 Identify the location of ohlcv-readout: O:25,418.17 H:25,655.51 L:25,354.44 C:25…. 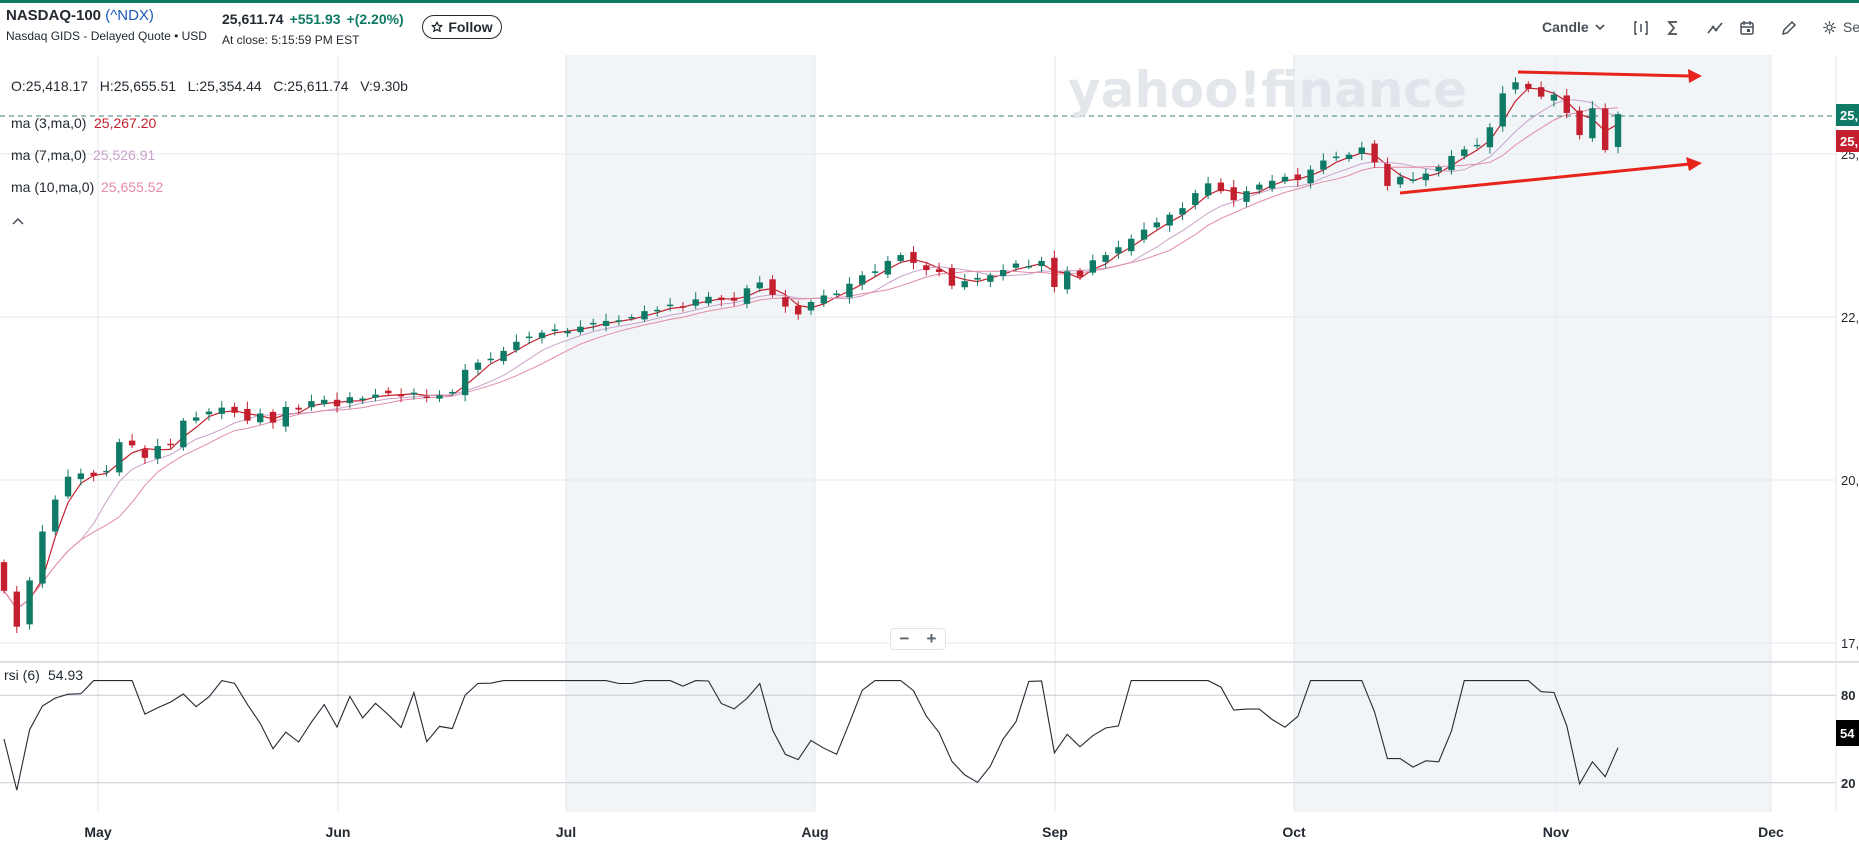
(209, 86).